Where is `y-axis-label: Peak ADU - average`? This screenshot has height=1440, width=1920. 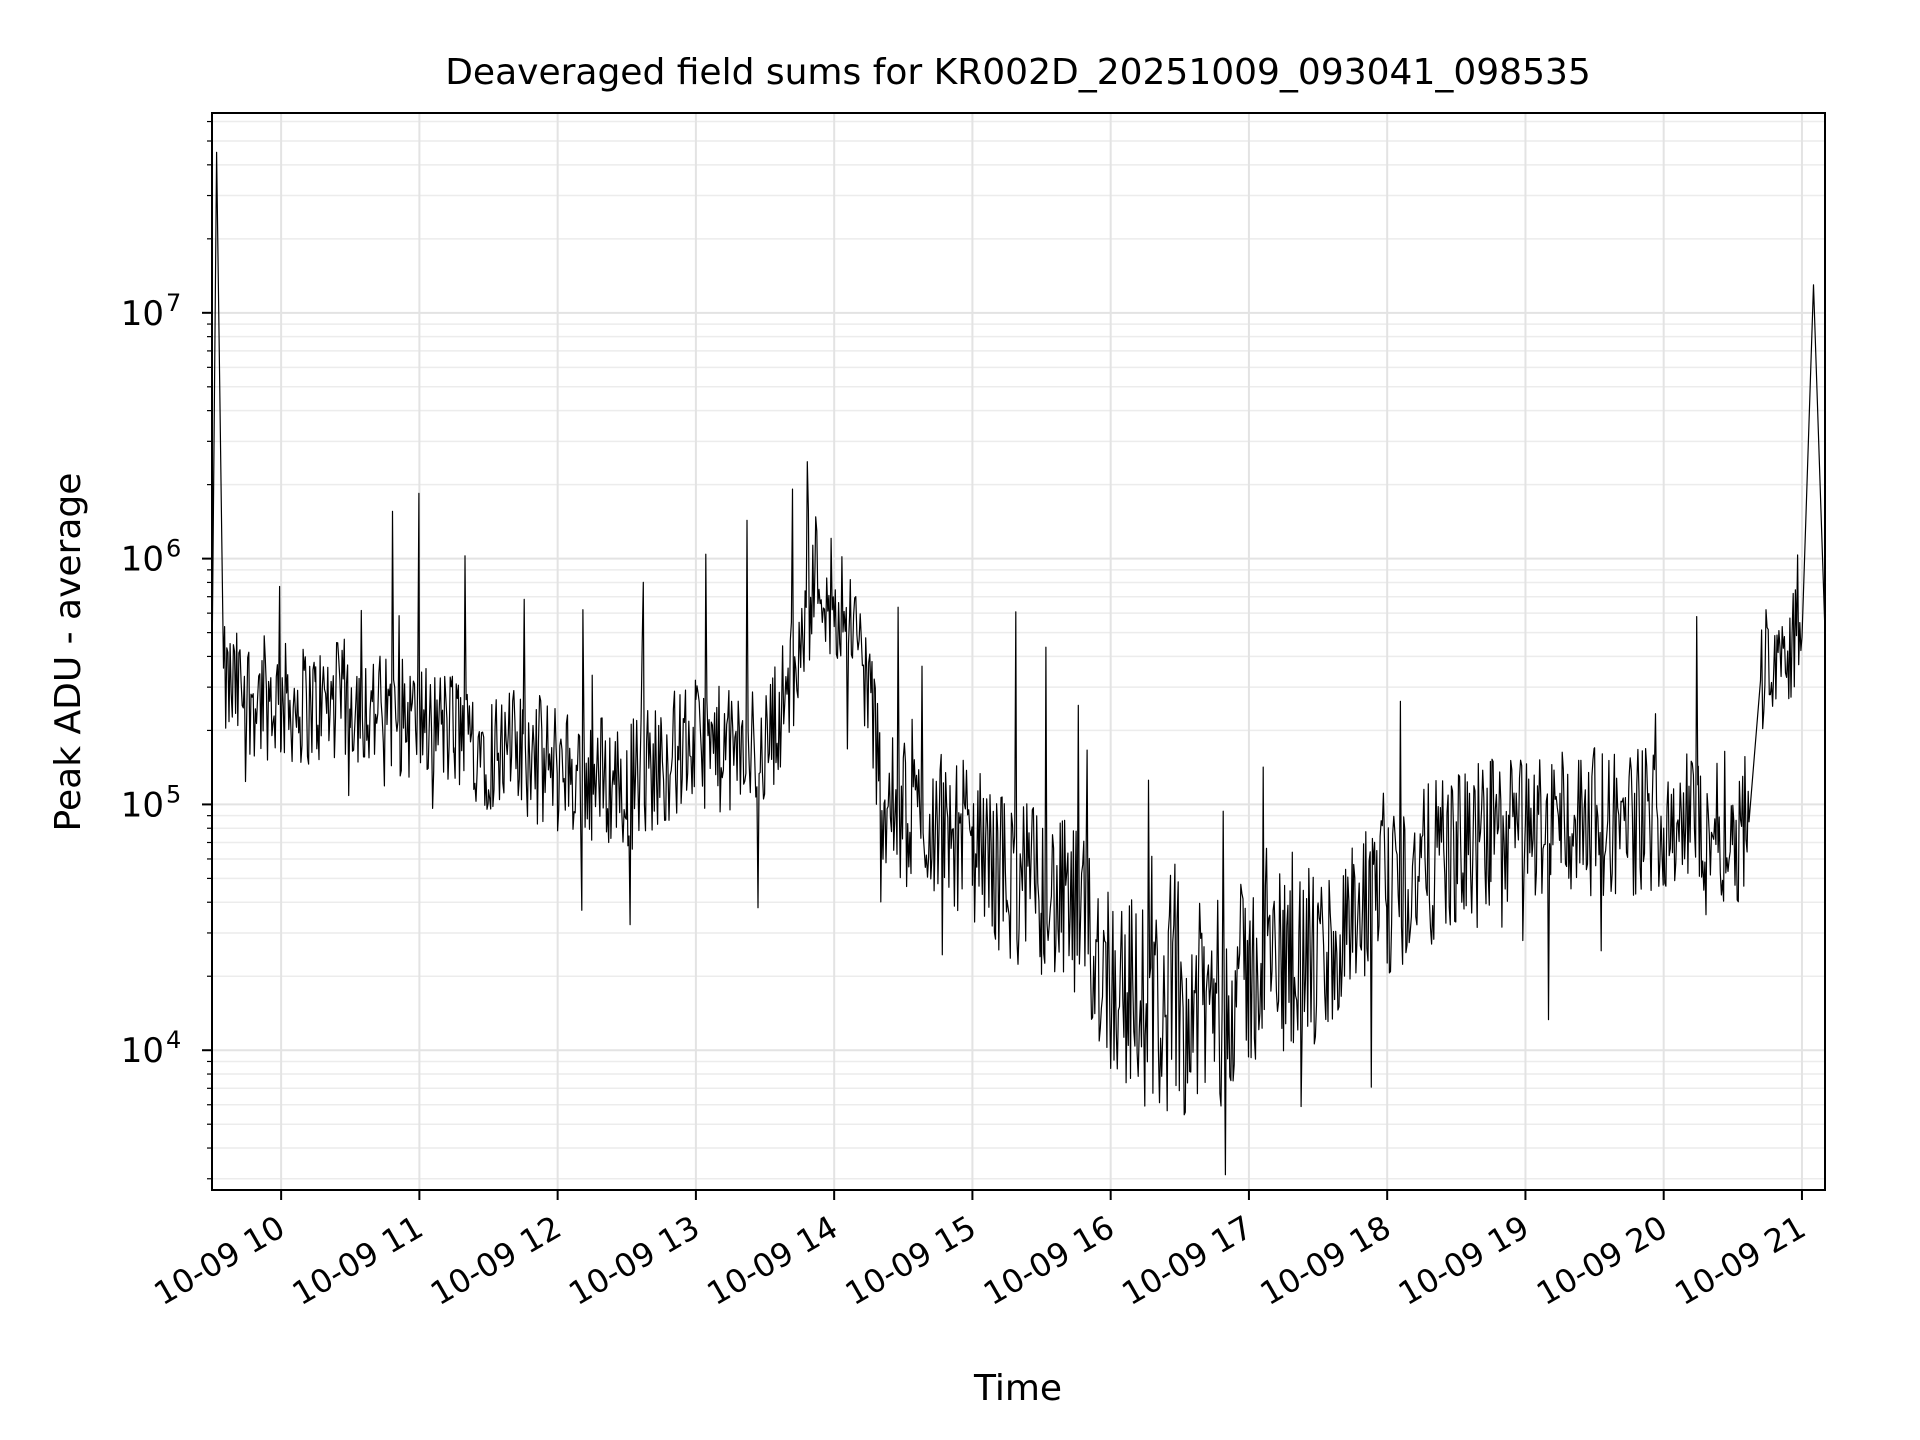 y-axis-label: Peak ADU - average is located at coordinates (68, 652).